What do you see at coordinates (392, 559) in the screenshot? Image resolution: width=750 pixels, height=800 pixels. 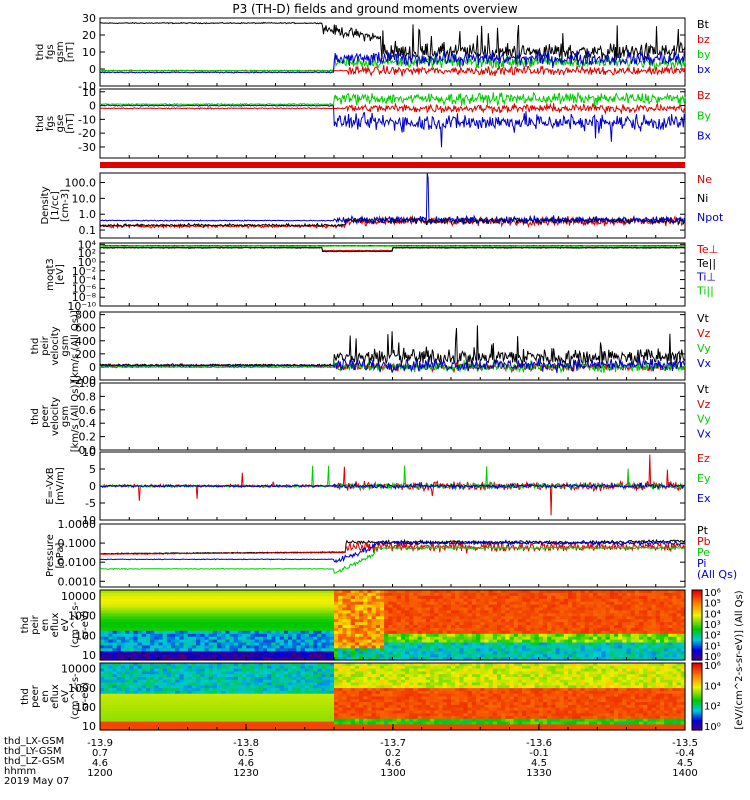 I see `series-pressure-Pe` at bounding box center [392, 559].